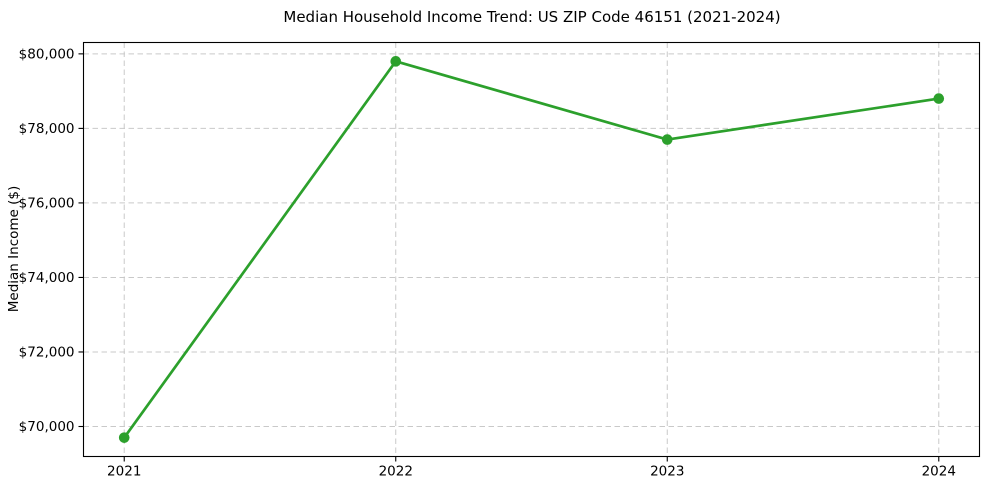 The image size is (989, 490). Describe the element at coordinates (47, 353) in the screenshot. I see `y-tick-label: $72,000` at that location.